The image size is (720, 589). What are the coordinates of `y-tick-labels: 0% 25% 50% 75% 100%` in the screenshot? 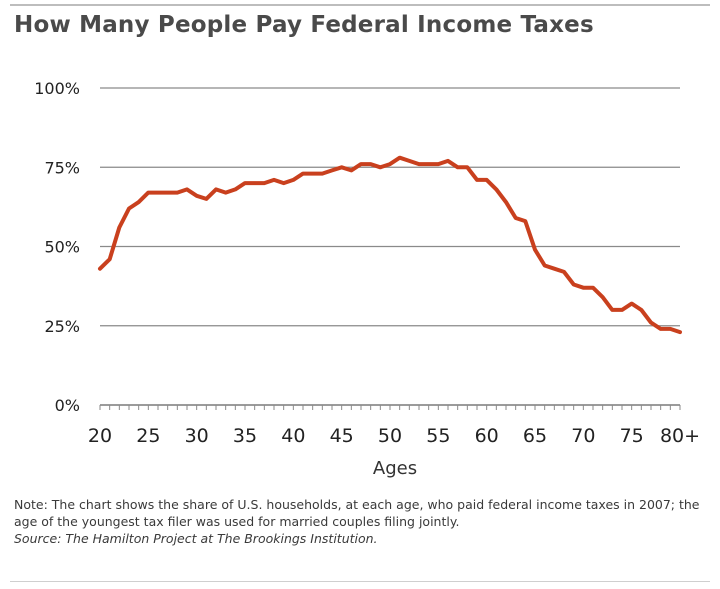 It's located at (57, 247).